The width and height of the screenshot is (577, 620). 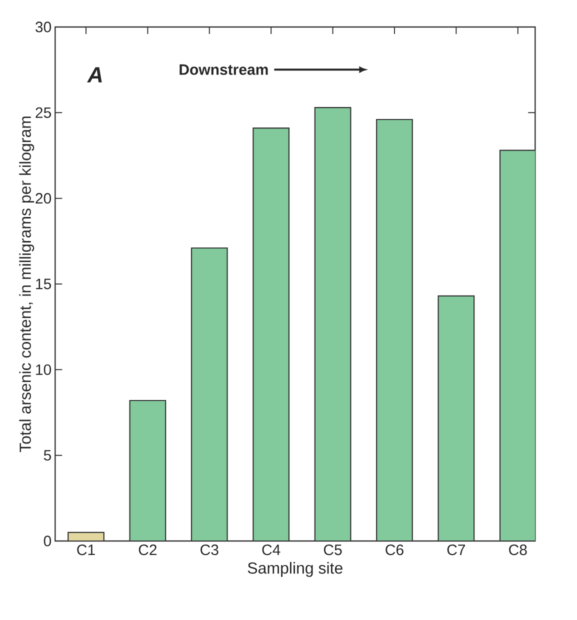 What do you see at coordinates (26, 284) in the screenshot?
I see `y-axis-title: Total arsenic content, in milligrams per kilogram` at bounding box center [26, 284].